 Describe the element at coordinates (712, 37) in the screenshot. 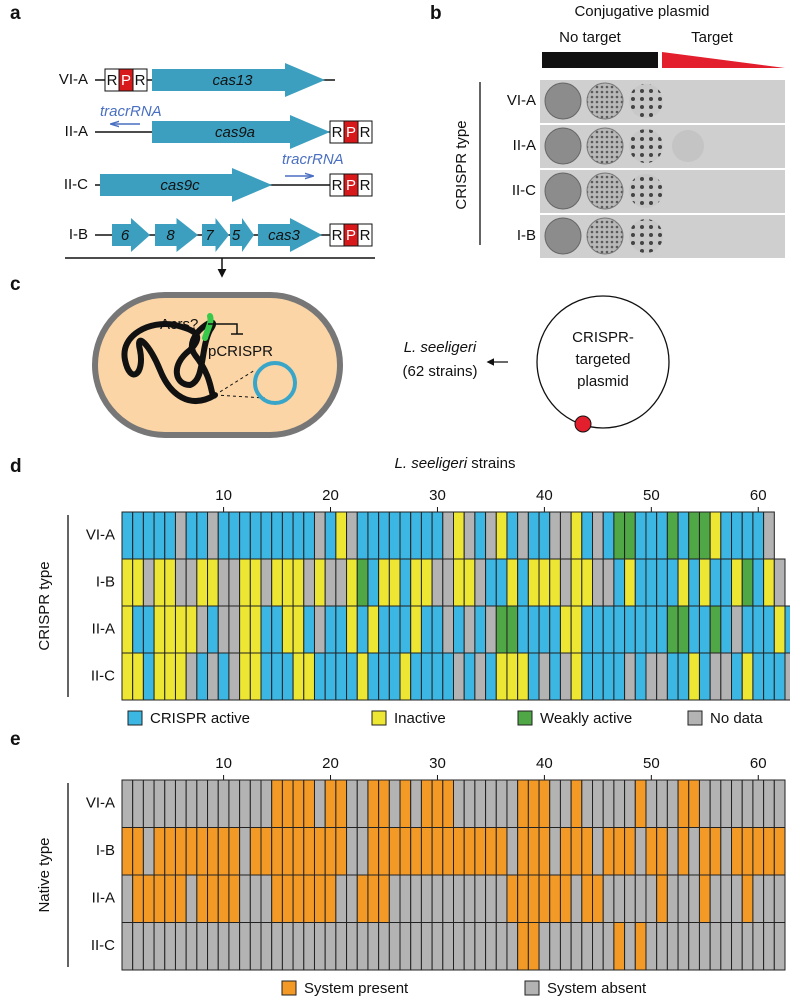

I see `header-label: Target` at that location.